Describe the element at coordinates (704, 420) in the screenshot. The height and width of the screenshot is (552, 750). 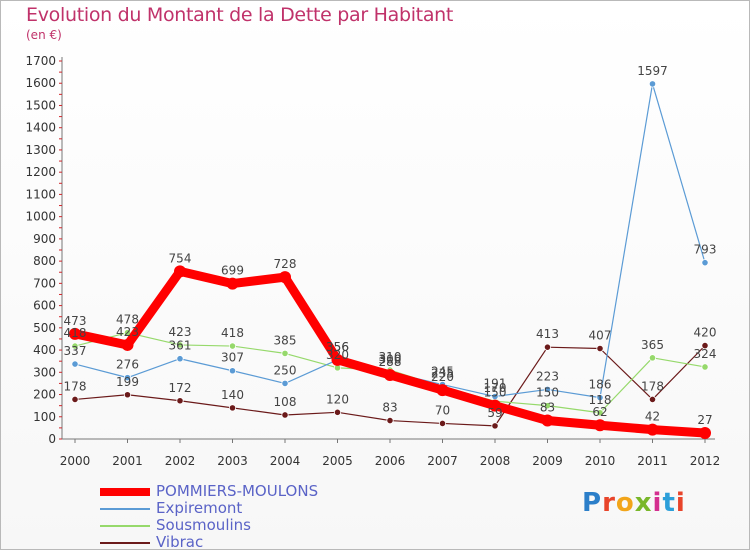
I see `data-label: 27` at that location.